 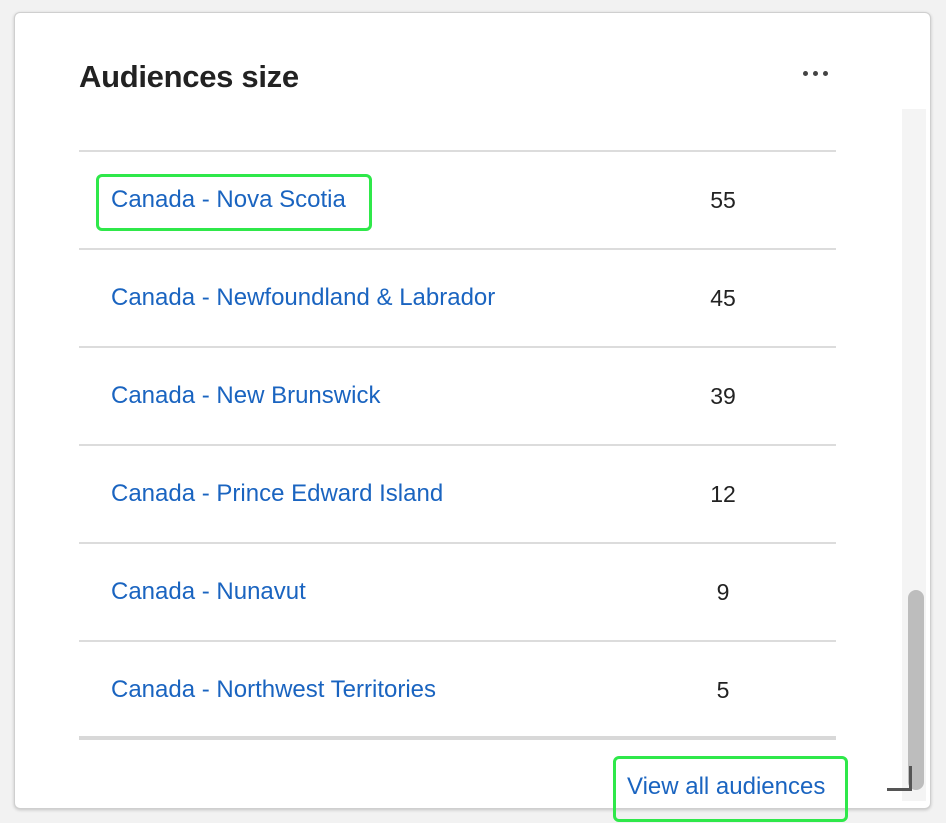 I want to click on audience-row: Canada - New Brunswick 39, so click(x=457, y=397).